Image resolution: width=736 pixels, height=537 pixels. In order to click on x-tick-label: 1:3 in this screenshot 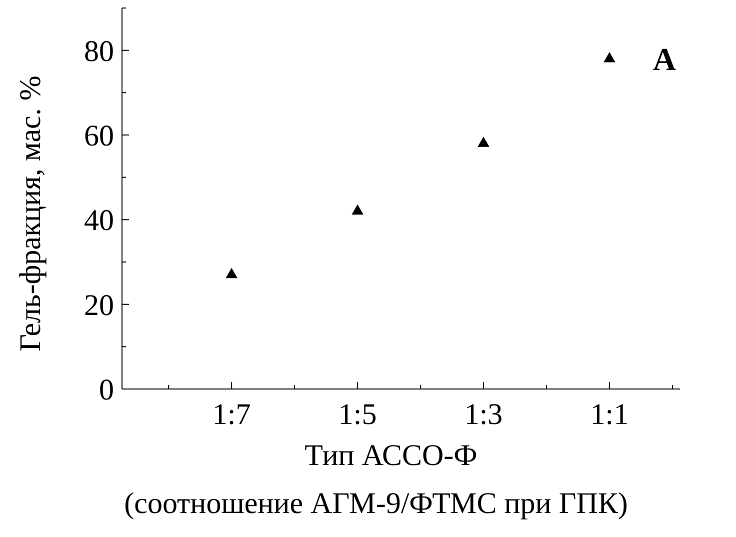, I will do `click(483, 414)`.